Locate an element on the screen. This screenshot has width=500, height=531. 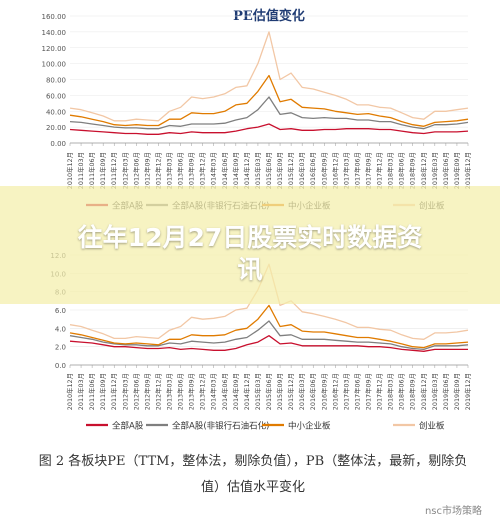
y-tick-label: 6.0 is located at coordinates (60, 311).